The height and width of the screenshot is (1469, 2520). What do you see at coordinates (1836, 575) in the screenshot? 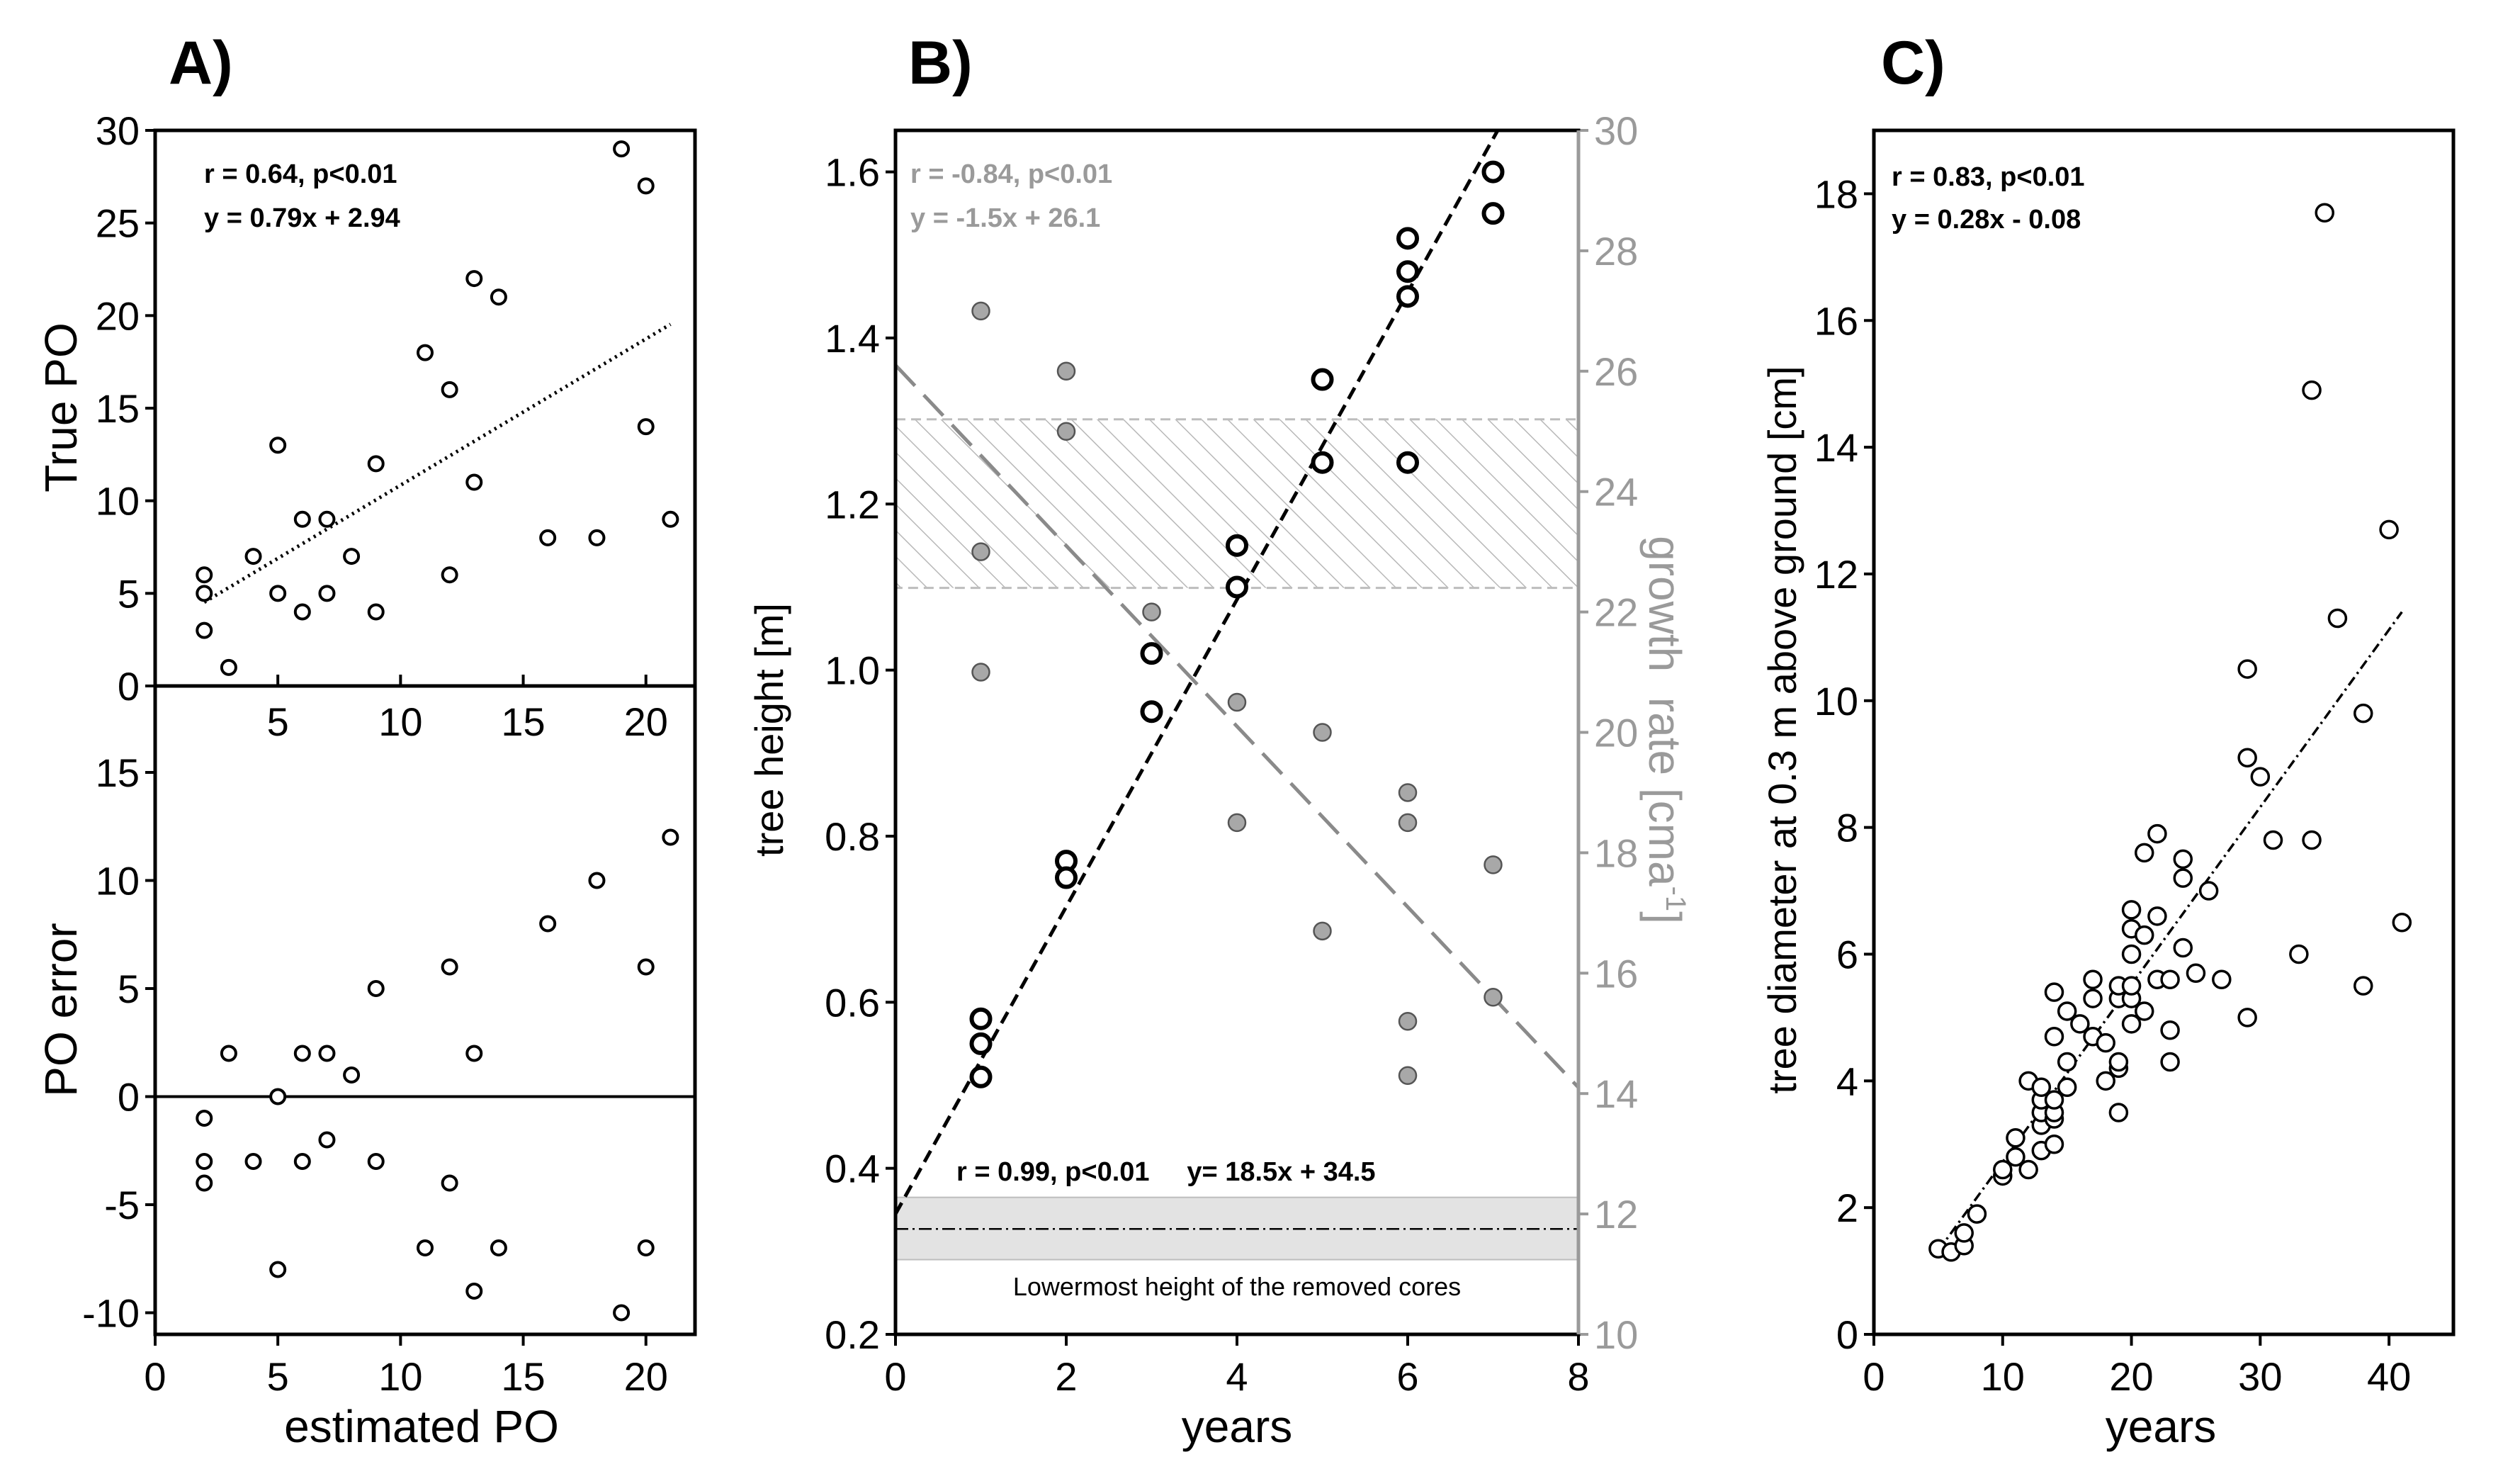
I see `c-ytick-label: 12` at bounding box center [1836, 575].